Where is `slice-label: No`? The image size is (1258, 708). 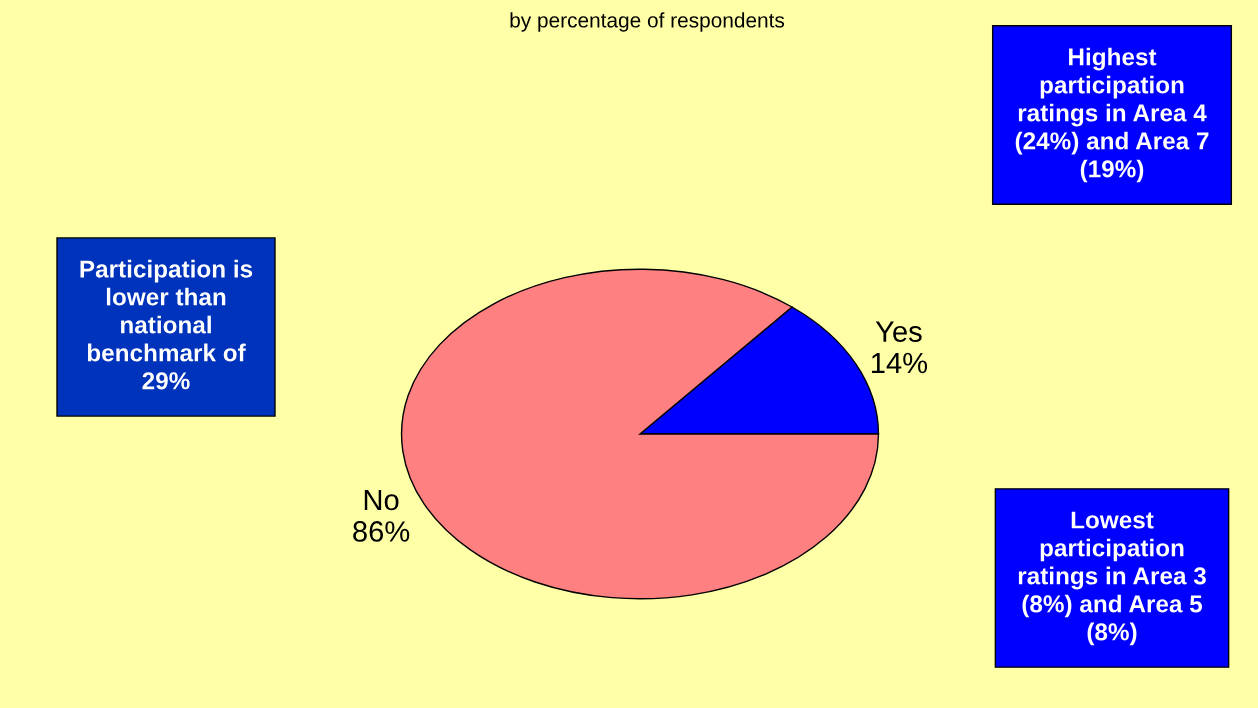
slice-label: No is located at coordinates (381, 500).